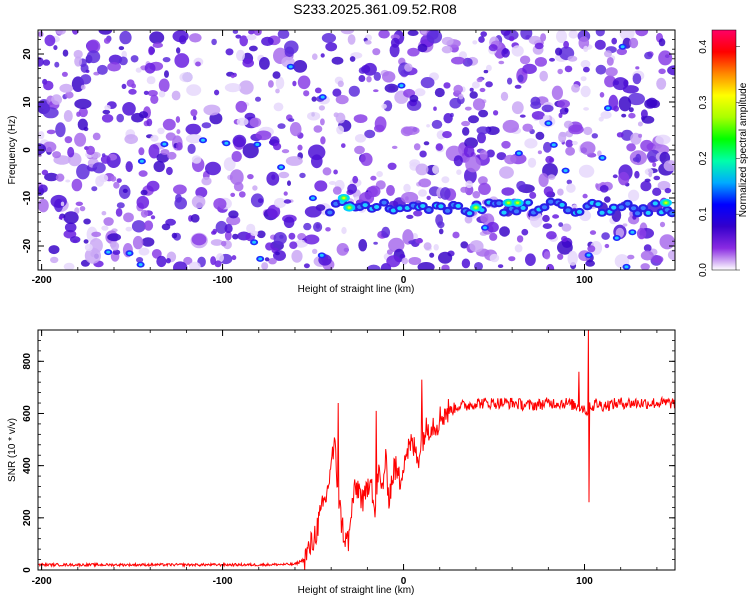 The width and height of the screenshot is (750, 600). I want to click on signal-peak, so click(344, 198).